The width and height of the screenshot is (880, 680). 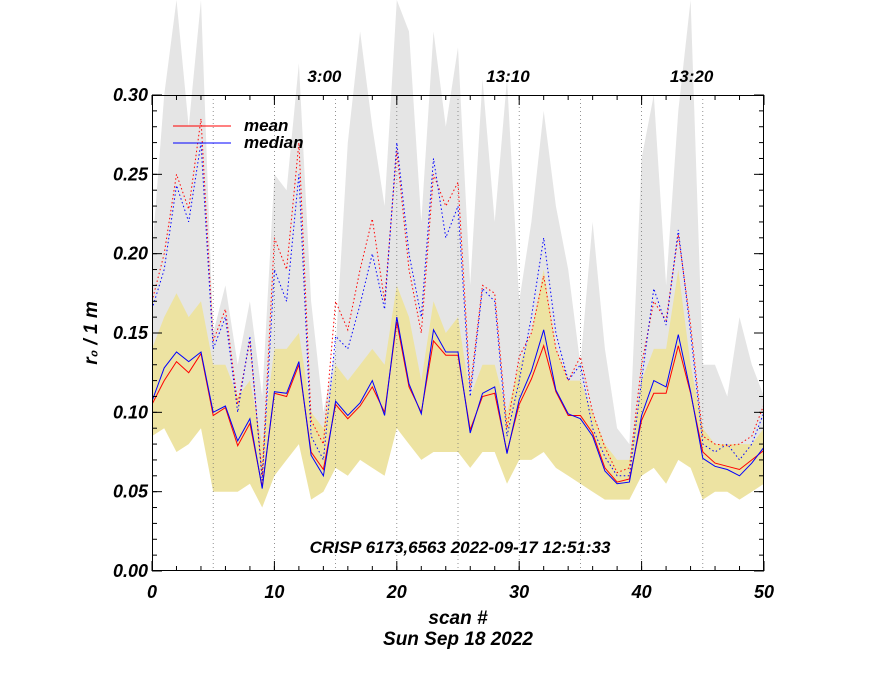 What do you see at coordinates (274, 592) in the screenshot?
I see `x-tick-label: 10` at bounding box center [274, 592].